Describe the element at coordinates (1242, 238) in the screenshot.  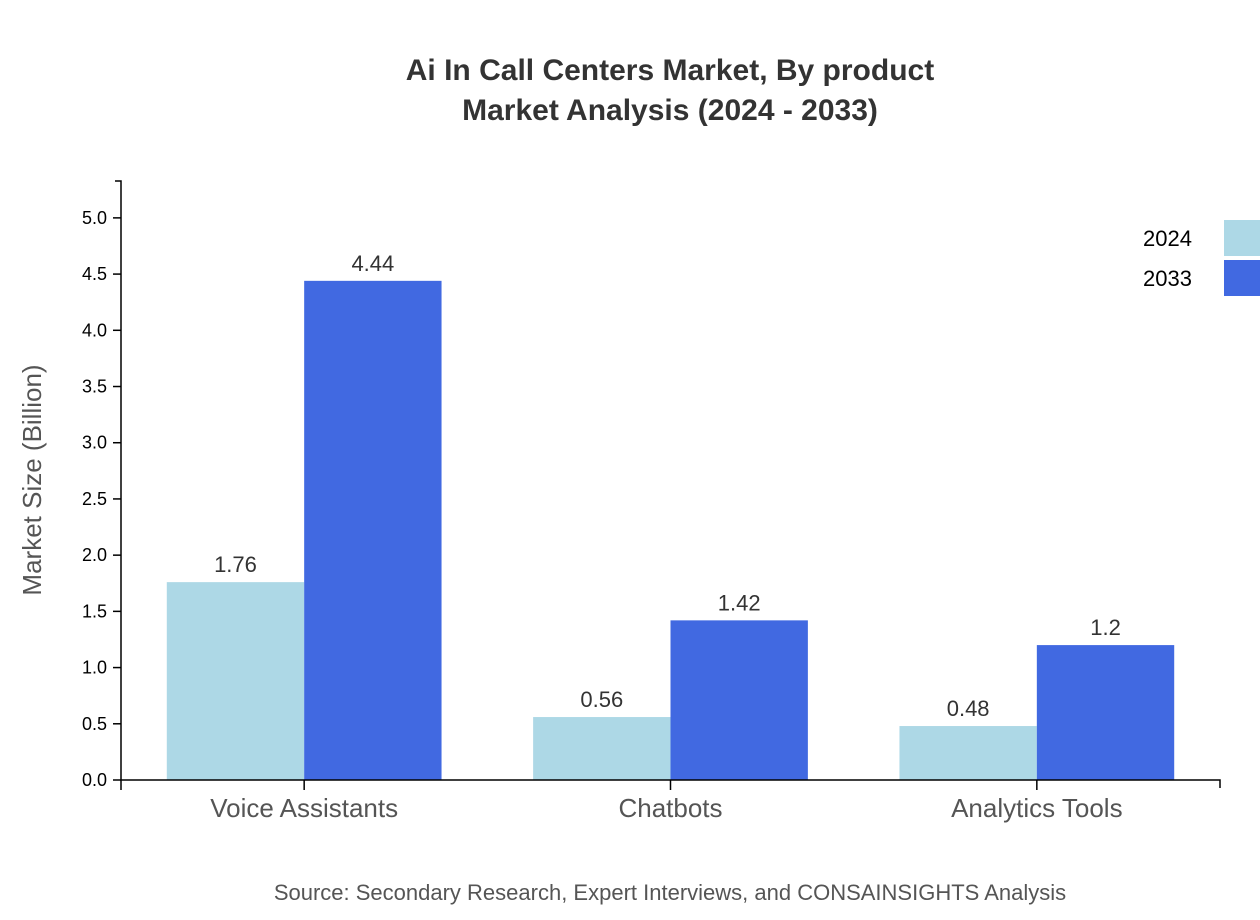
I see `legend-swatch-2024` at that location.